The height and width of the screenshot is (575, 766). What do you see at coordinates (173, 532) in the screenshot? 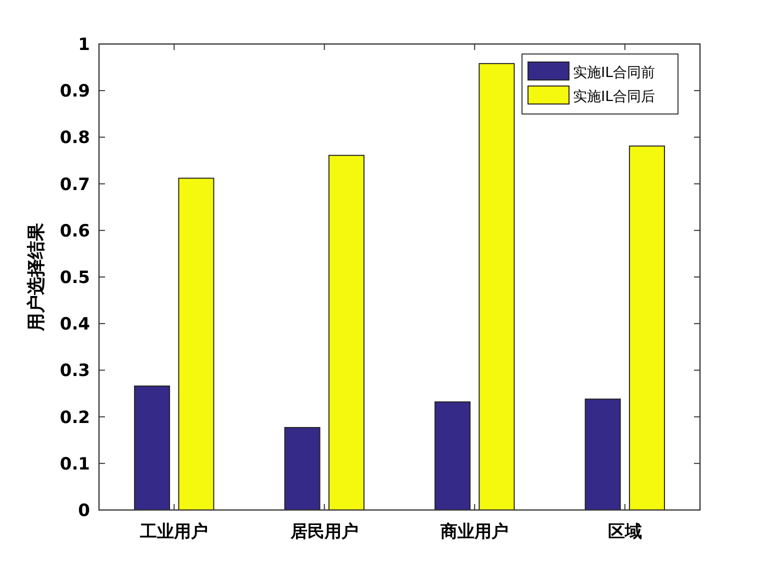
I see `x-tick-label: 工业用户` at bounding box center [173, 532].